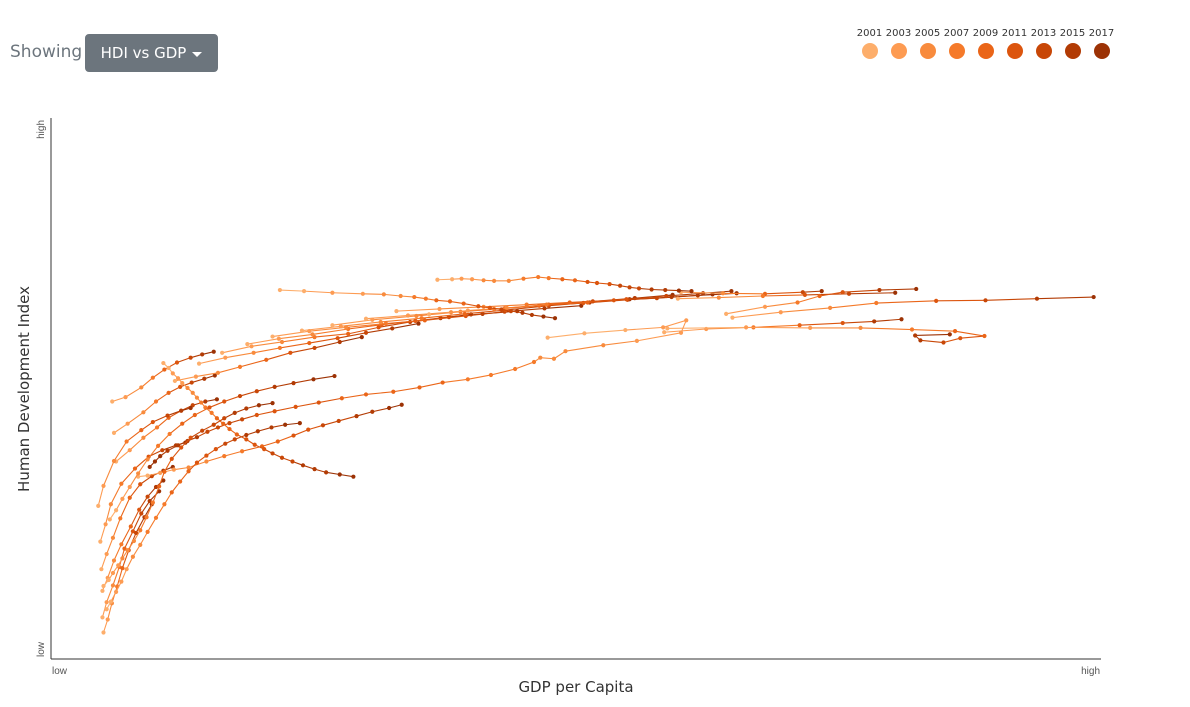 This screenshot has width=1190, height=707. I want to click on y-tick-high: high, so click(41, 129).